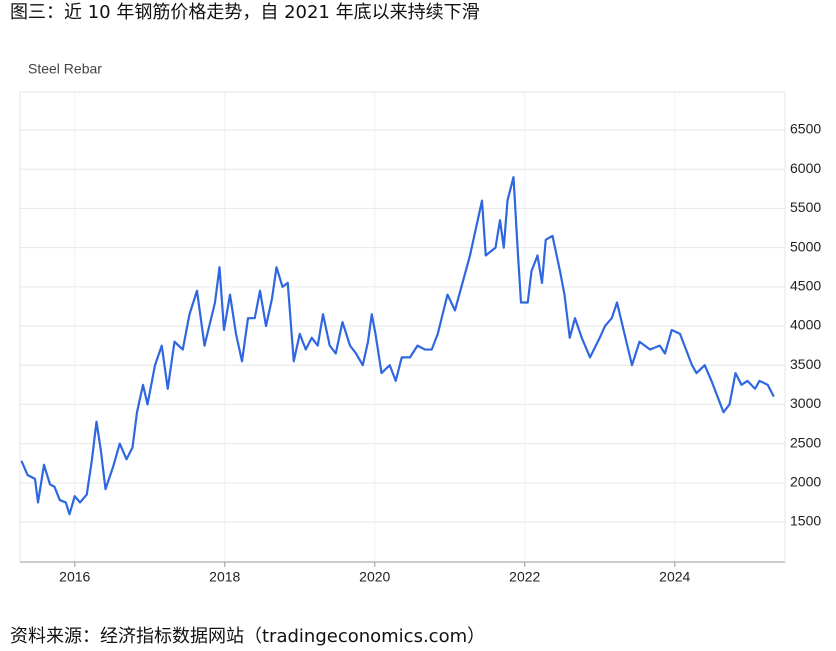  I want to click on y-tick-label: 1500, so click(805, 521).